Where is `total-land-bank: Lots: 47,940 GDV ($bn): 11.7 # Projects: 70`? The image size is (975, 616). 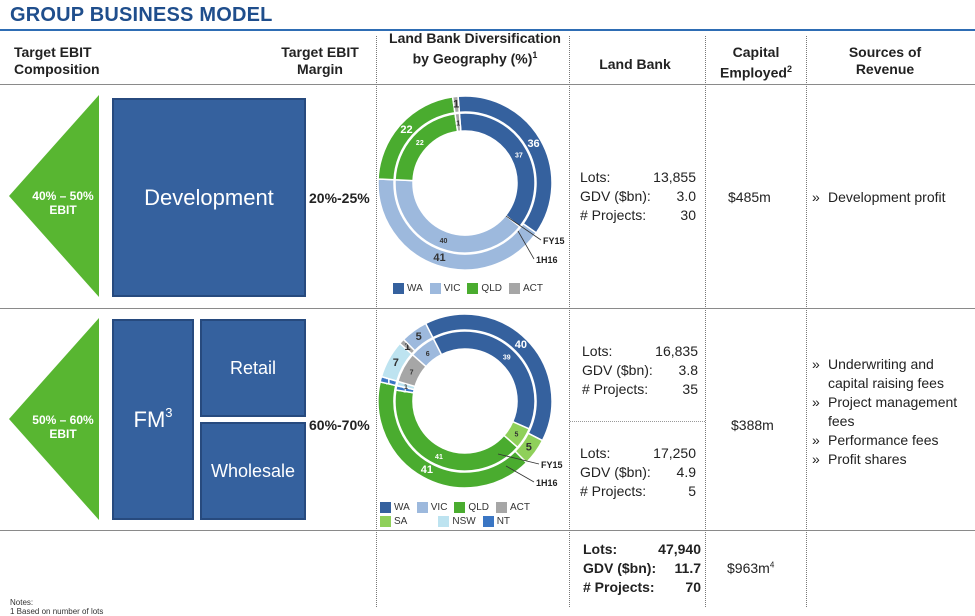
total-land-bank: Lots: 47,940 GDV ($bn): 11.7 # Projects: 70 is located at coordinates (642, 568).